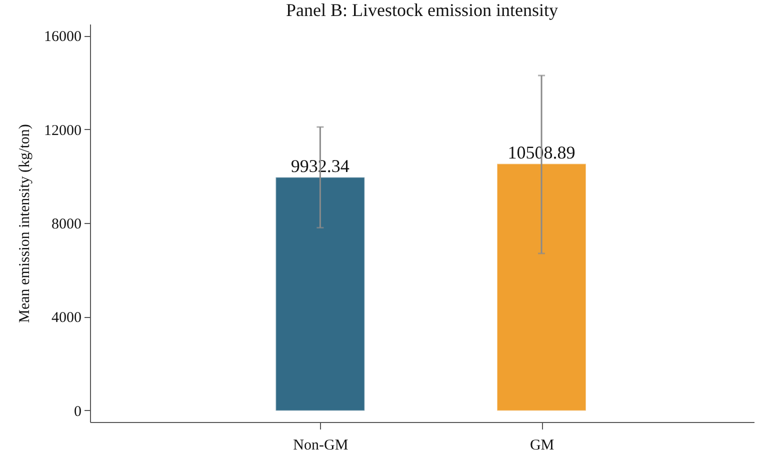  What do you see at coordinates (63, 130) in the screenshot?
I see `y-tick-label: 12000` at bounding box center [63, 130].